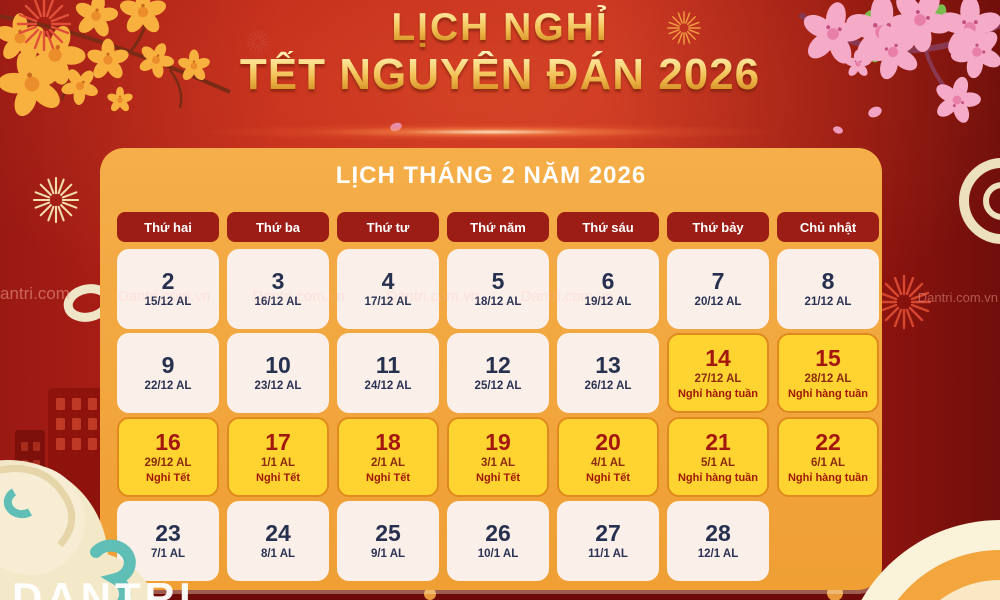 Image resolution: width=1000 pixels, height=600 pixels. I want to click on cell-day-number: 24, so click(278, 533).